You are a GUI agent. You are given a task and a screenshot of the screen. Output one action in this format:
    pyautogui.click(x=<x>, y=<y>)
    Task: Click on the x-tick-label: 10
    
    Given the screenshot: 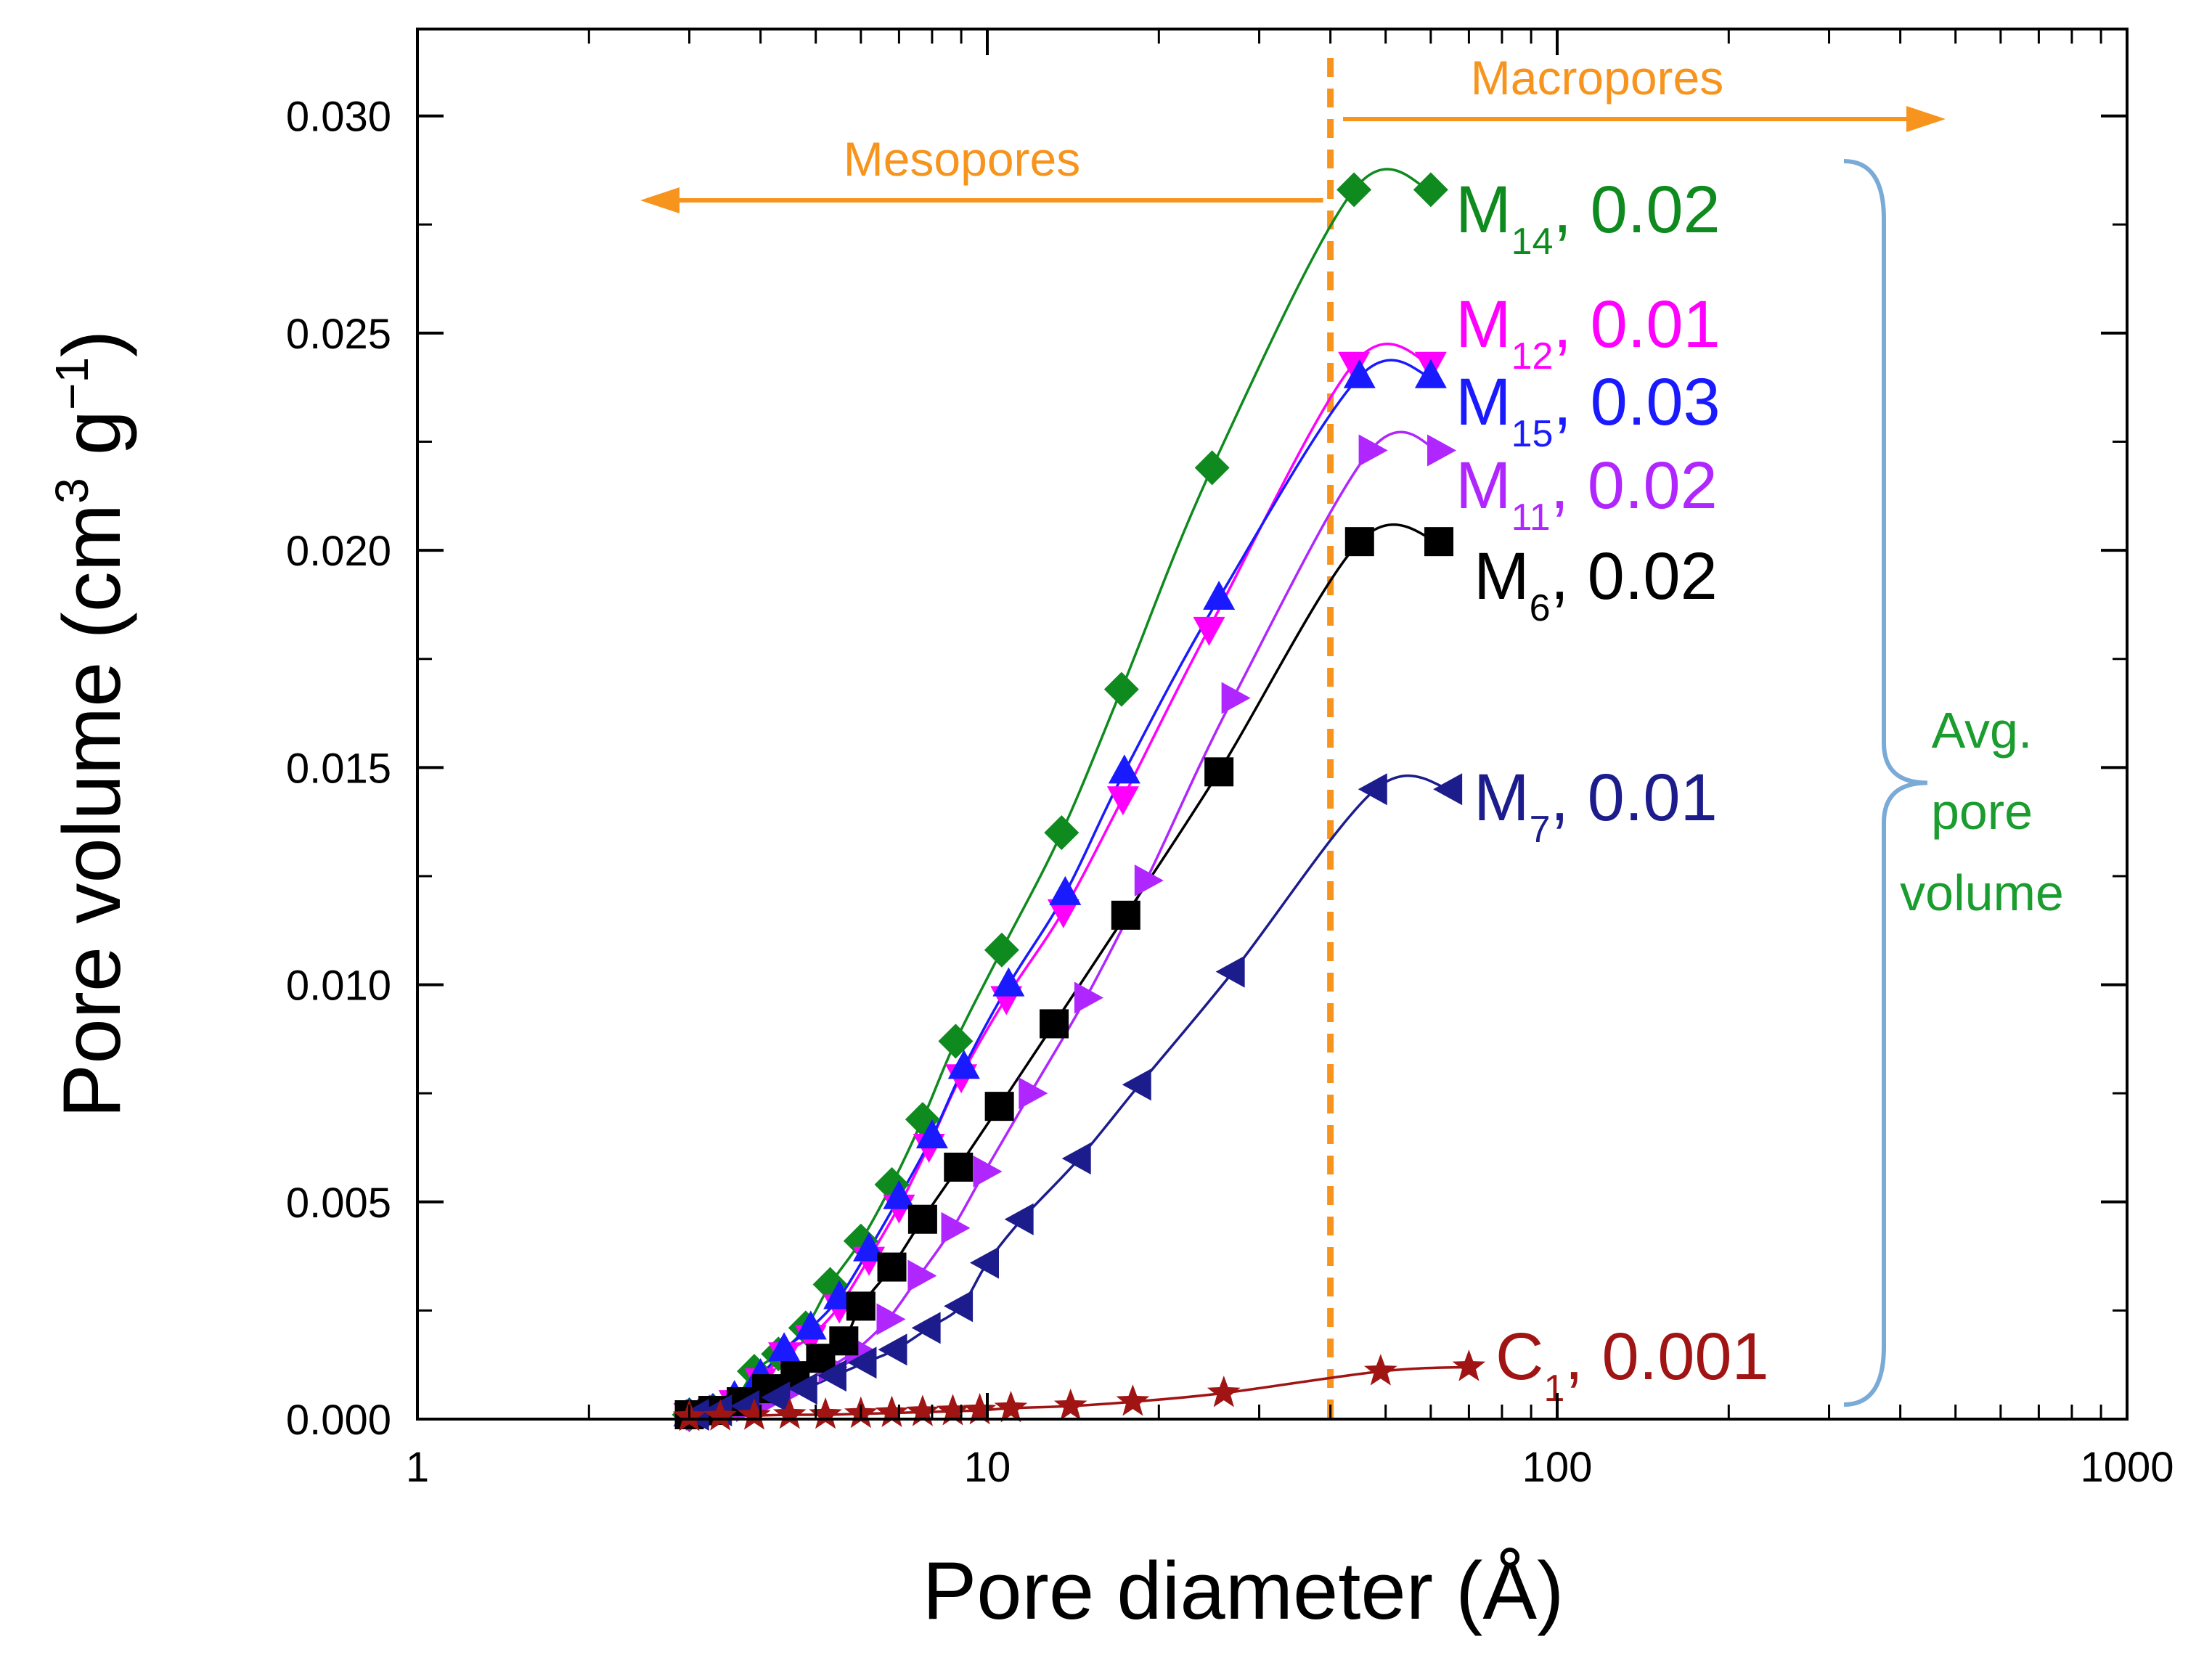 What is the action you would take?
    pyautogui.click(x=987, y=1467)
    